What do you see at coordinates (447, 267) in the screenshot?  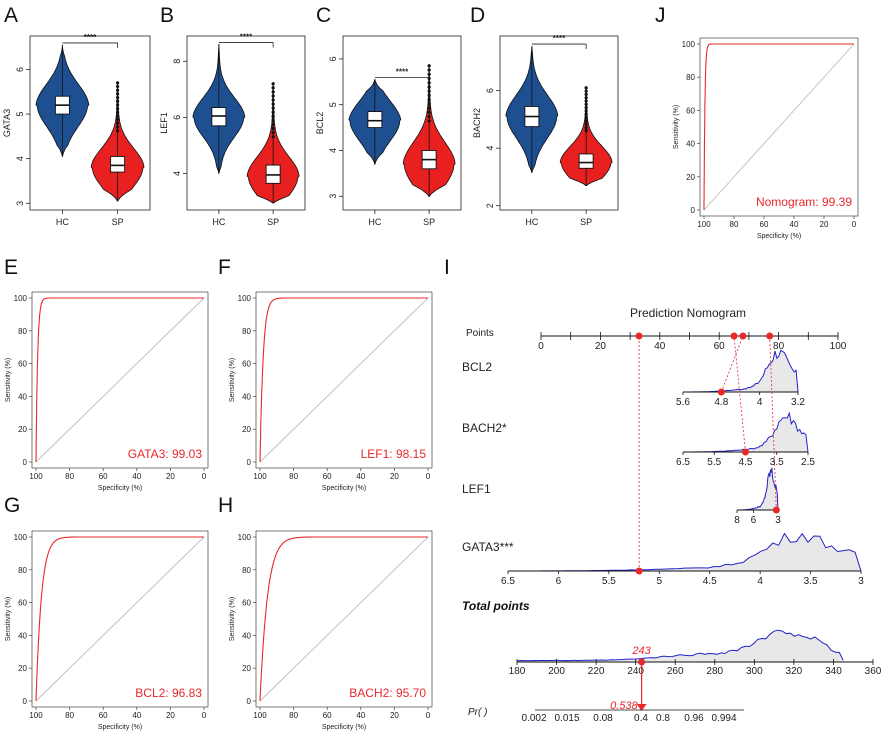 I see `panel-label-i: I` at bounding box center [447, 267].